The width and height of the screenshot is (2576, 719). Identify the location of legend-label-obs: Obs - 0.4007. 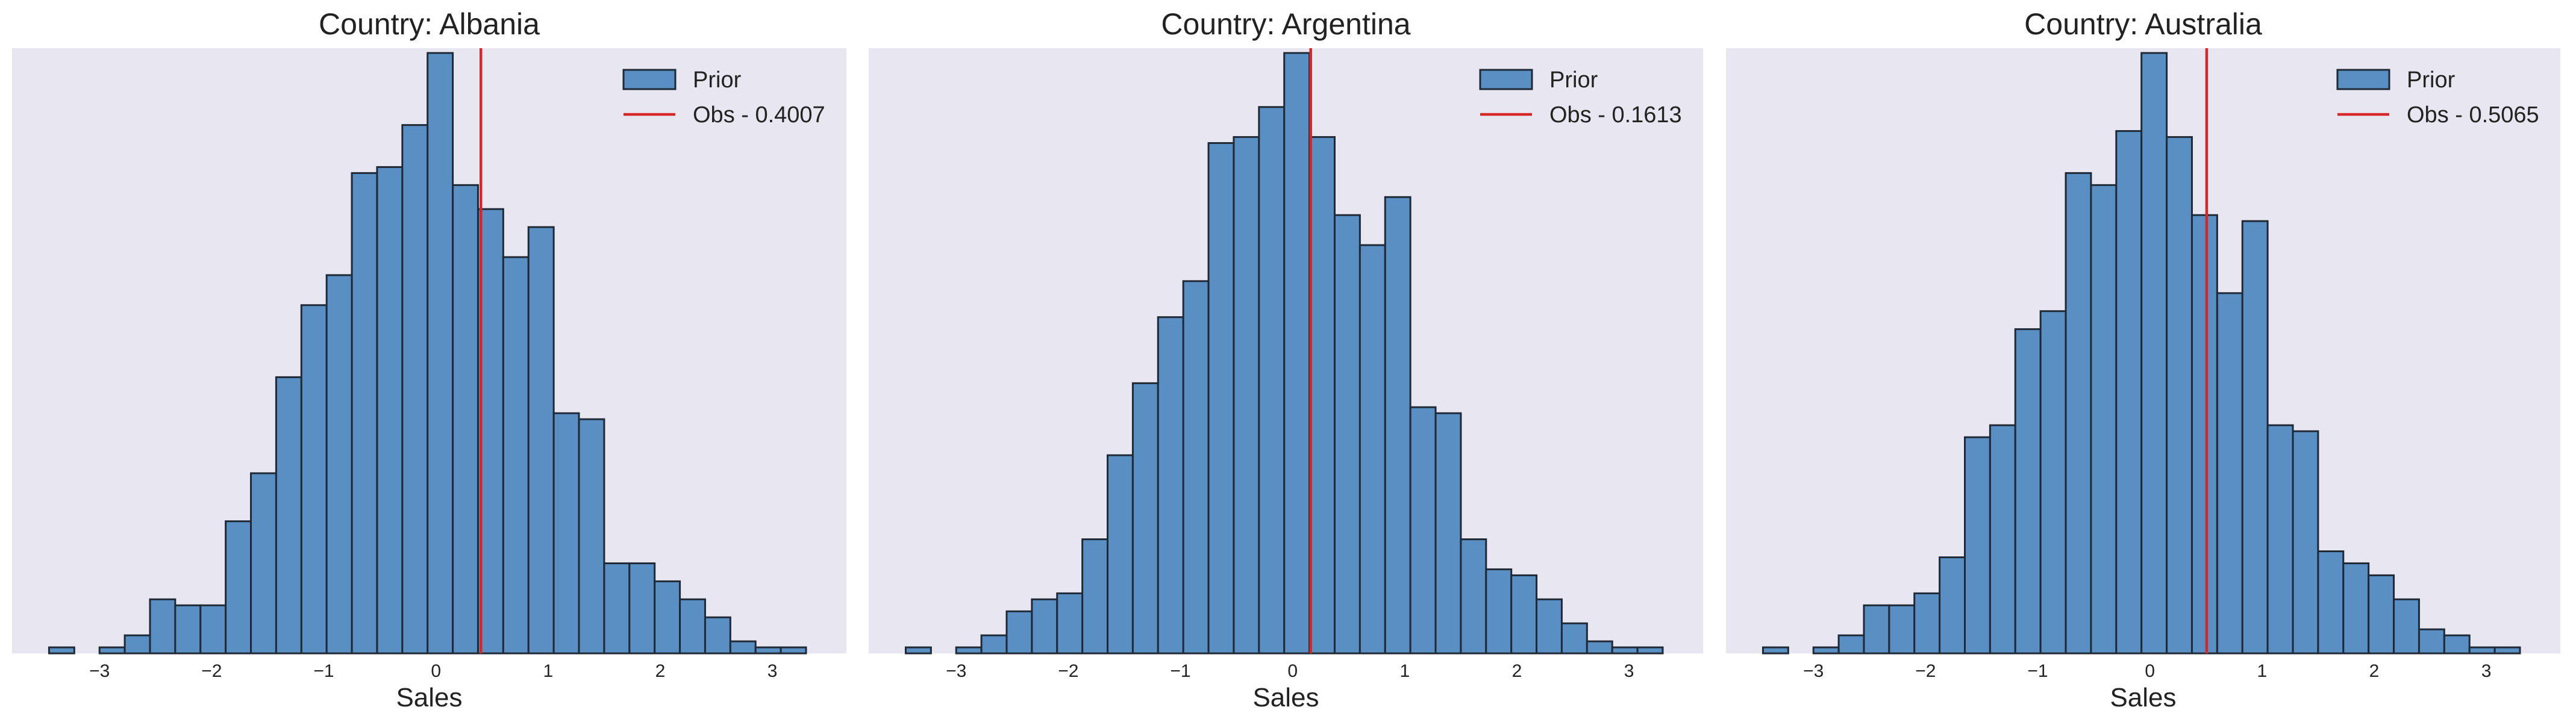
(759, 115).